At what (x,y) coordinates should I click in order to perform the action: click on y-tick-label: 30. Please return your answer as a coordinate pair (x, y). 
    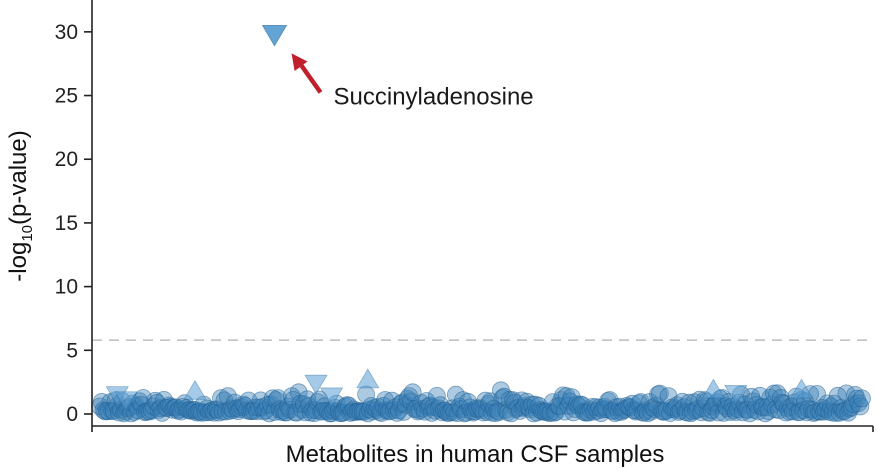
    Looking at the image, I should click on (66, 32).